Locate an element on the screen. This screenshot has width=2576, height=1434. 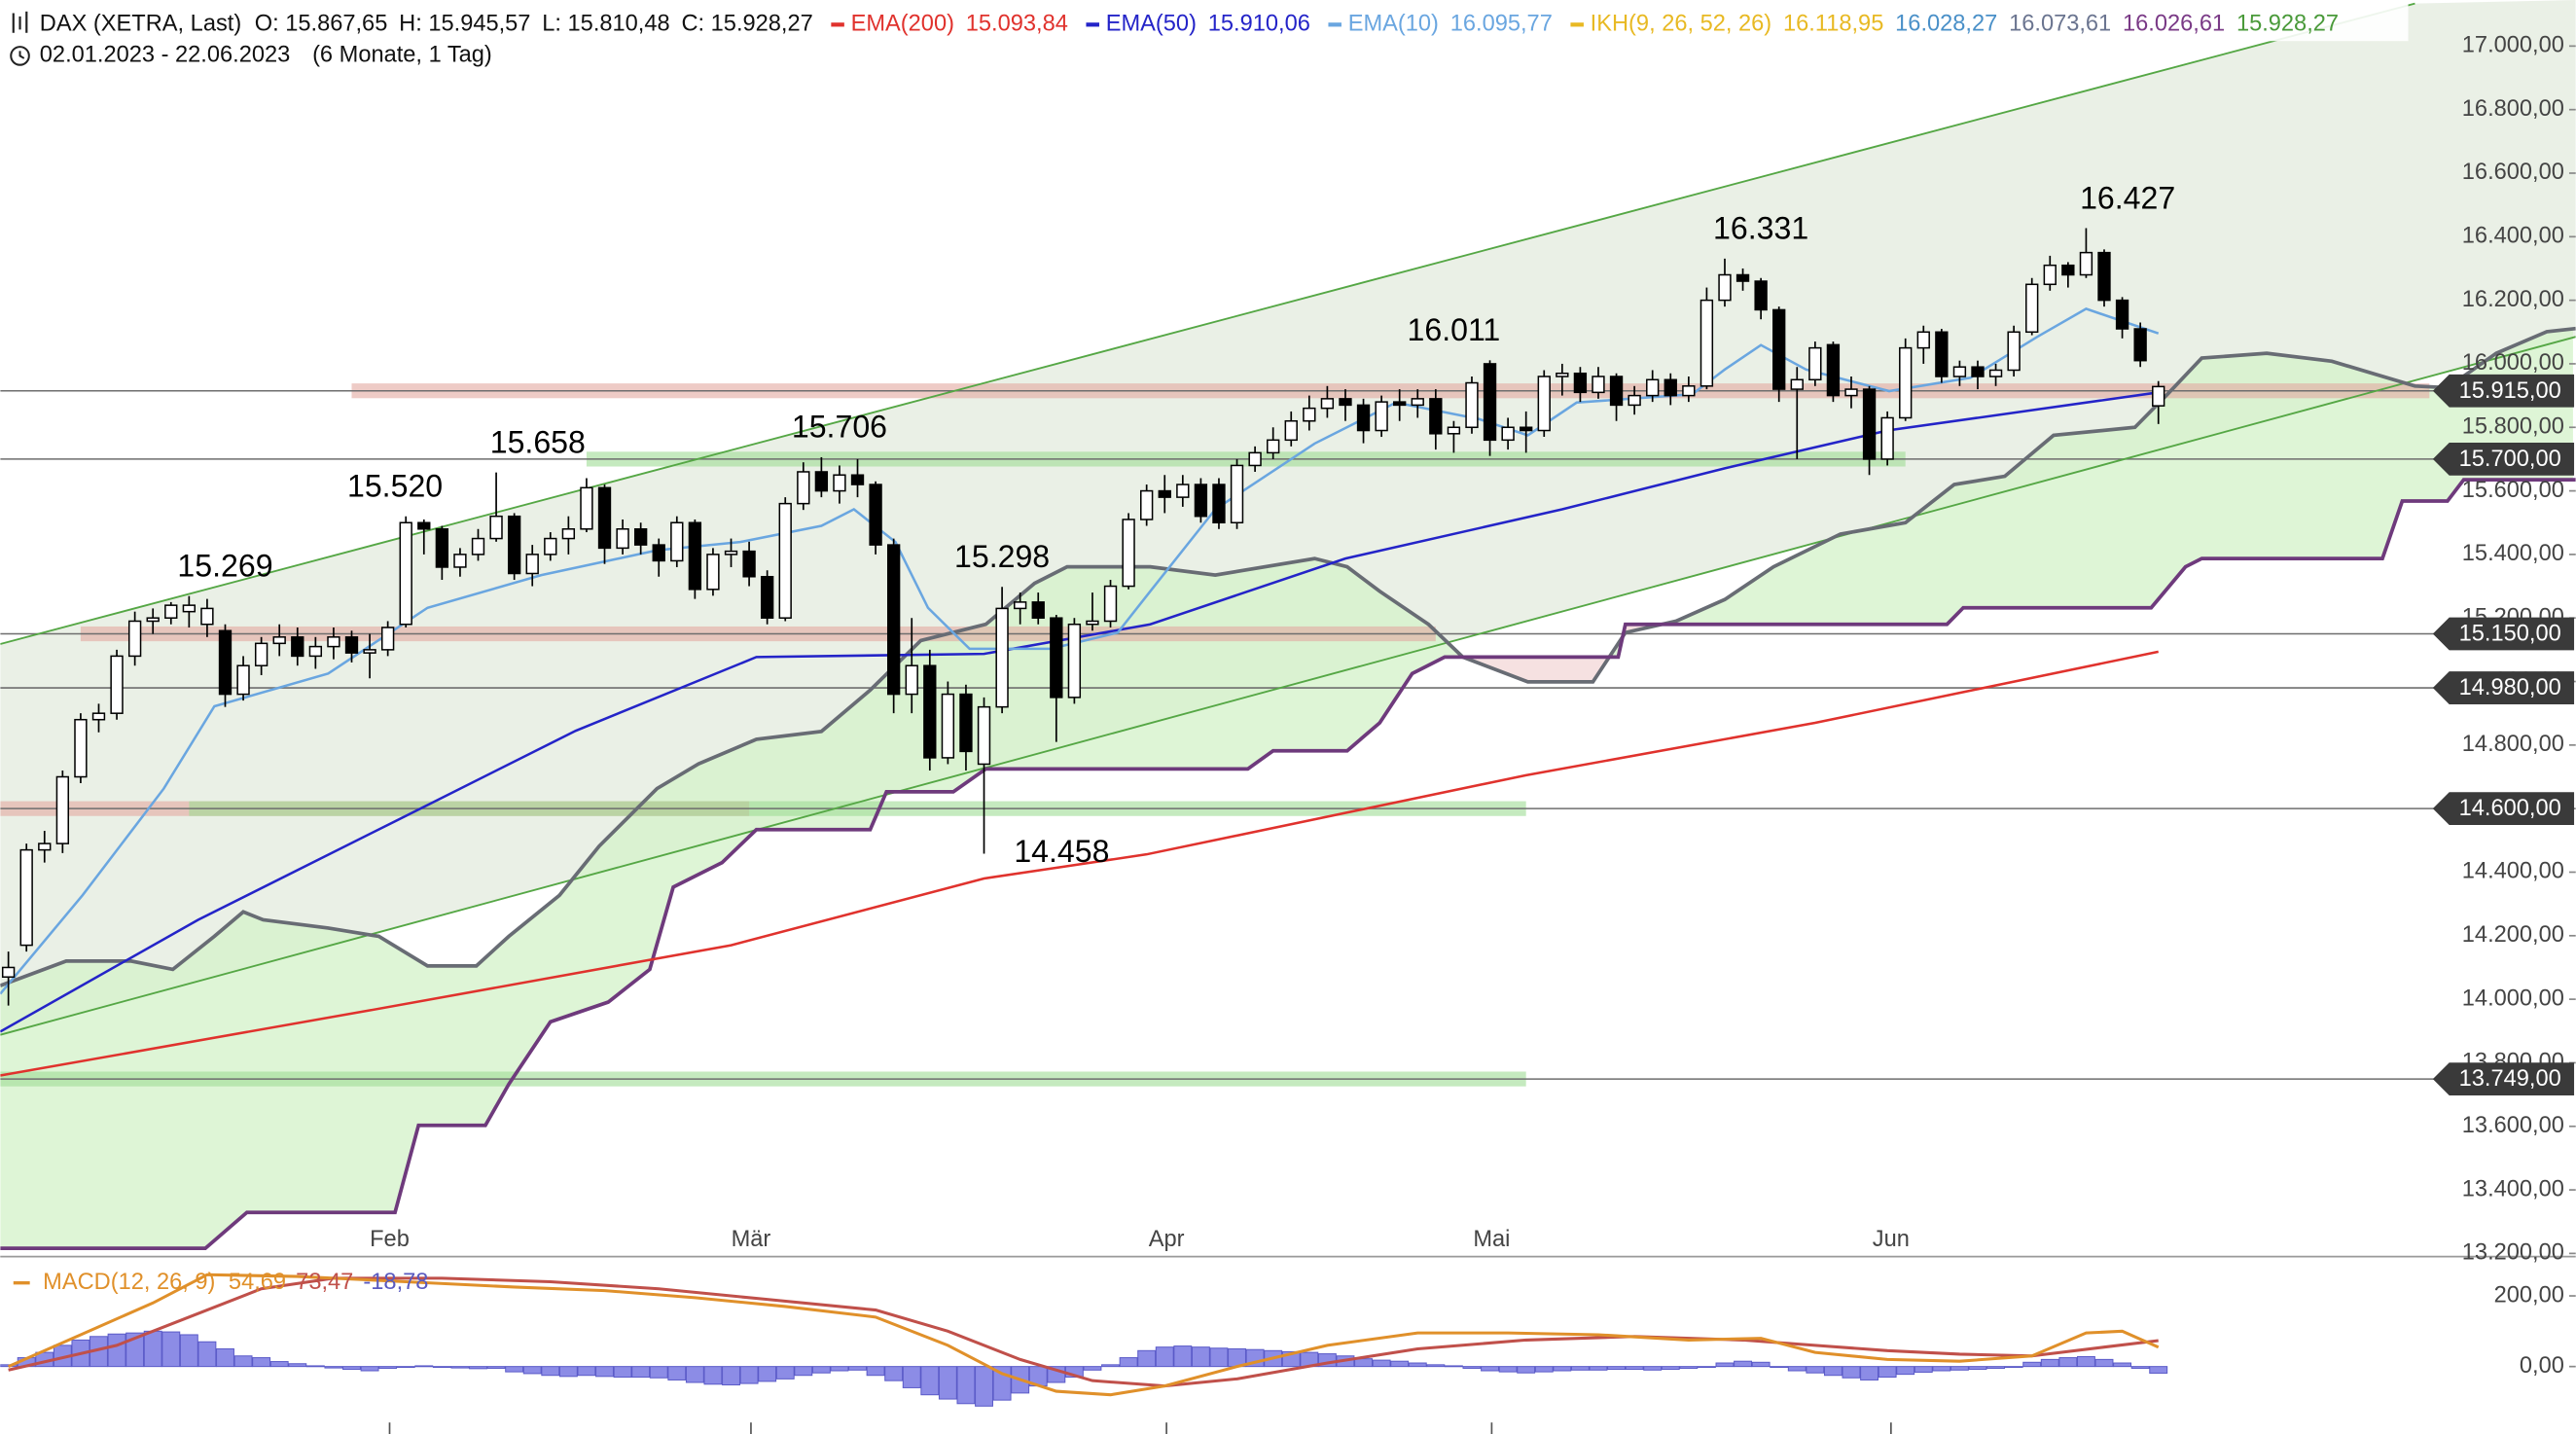
legend-name: EMA(50) is located at coordinates (1151, 24).